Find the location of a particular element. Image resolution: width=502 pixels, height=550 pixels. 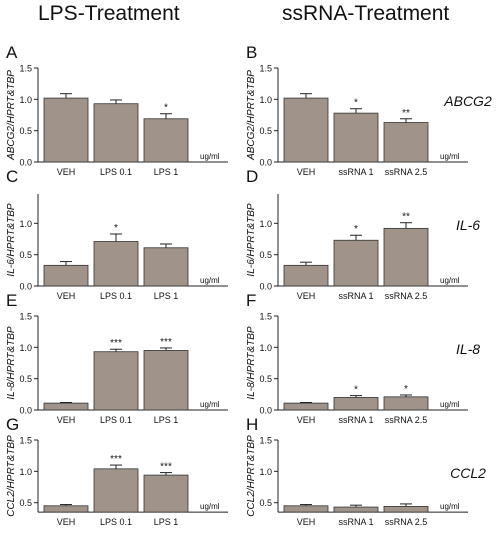

panel-a-significance: * is located at coordinates (166, 108).